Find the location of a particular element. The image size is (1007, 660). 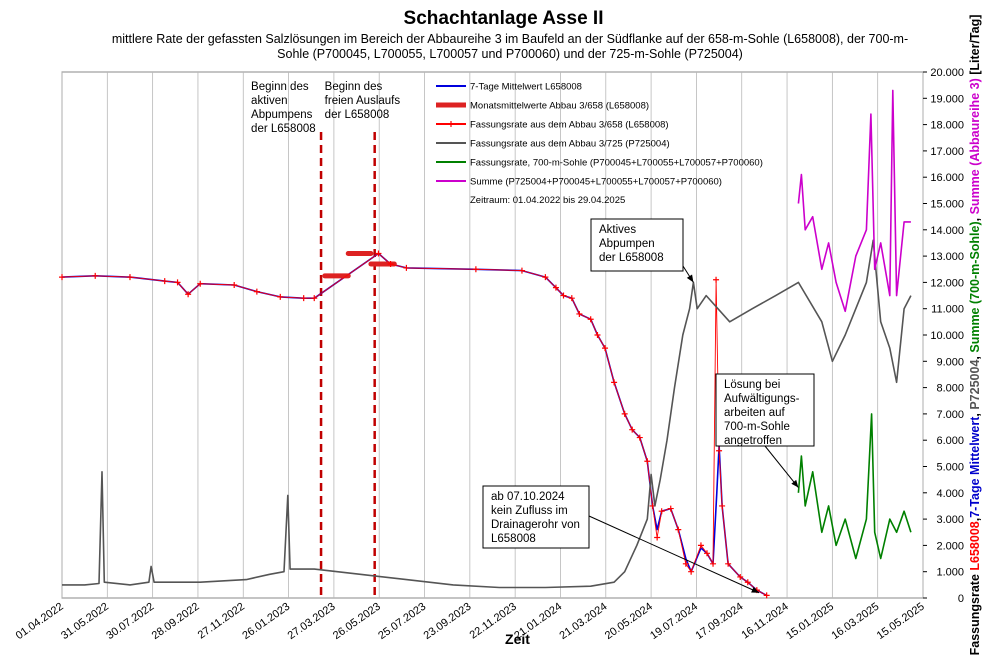

y-tick-label: 7.000 is located at coordinates (950, 415).